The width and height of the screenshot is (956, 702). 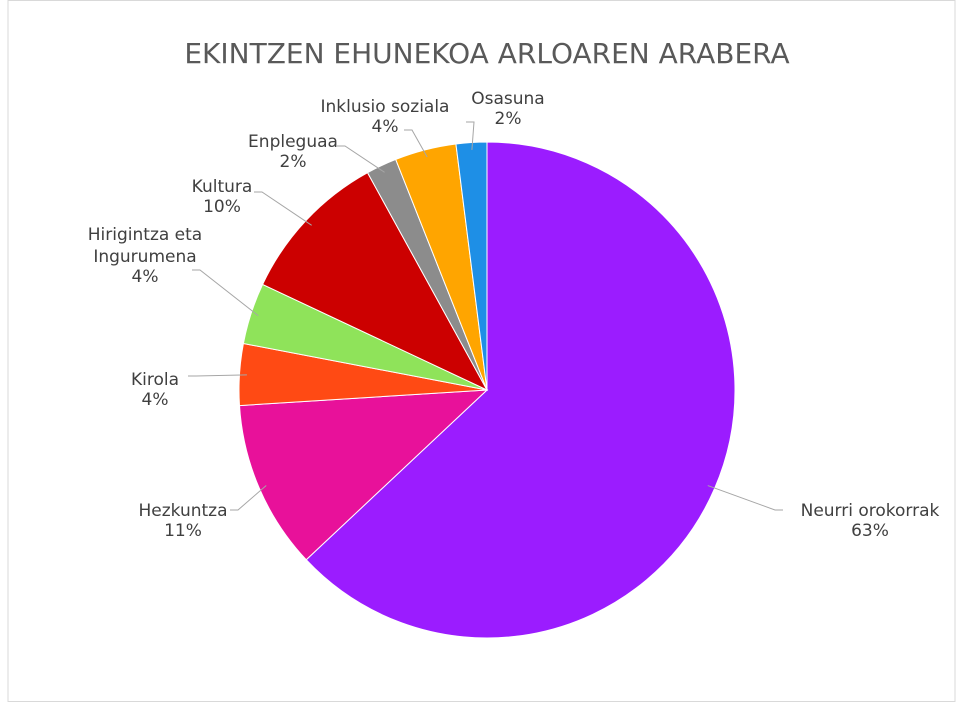 I want to click on value-label: 63%, so click(x=870, y=531).